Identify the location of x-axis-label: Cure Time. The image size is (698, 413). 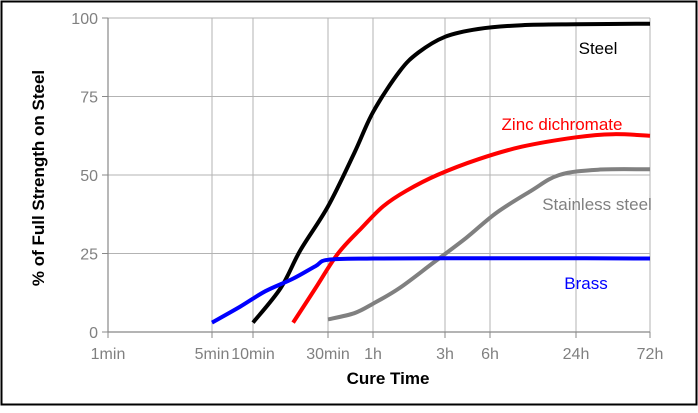
(388, 378).